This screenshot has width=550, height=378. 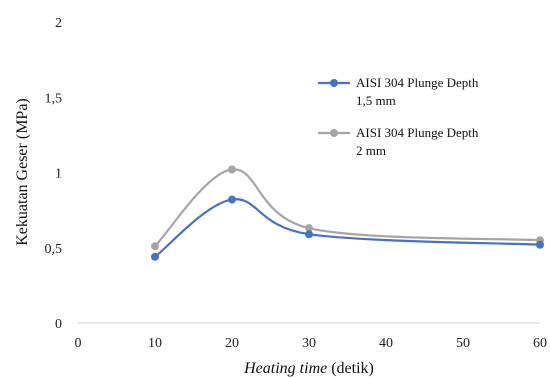 I want to click on x-tick-label: 20, so click(x=232, y=343).